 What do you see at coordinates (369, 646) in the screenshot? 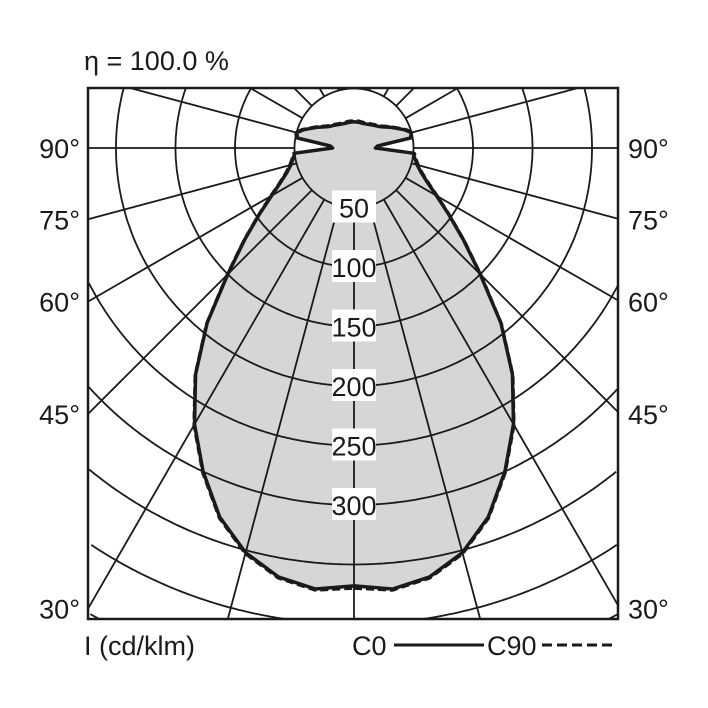
I see `legend-label-c0: C0` at bounding box center [369, 646].